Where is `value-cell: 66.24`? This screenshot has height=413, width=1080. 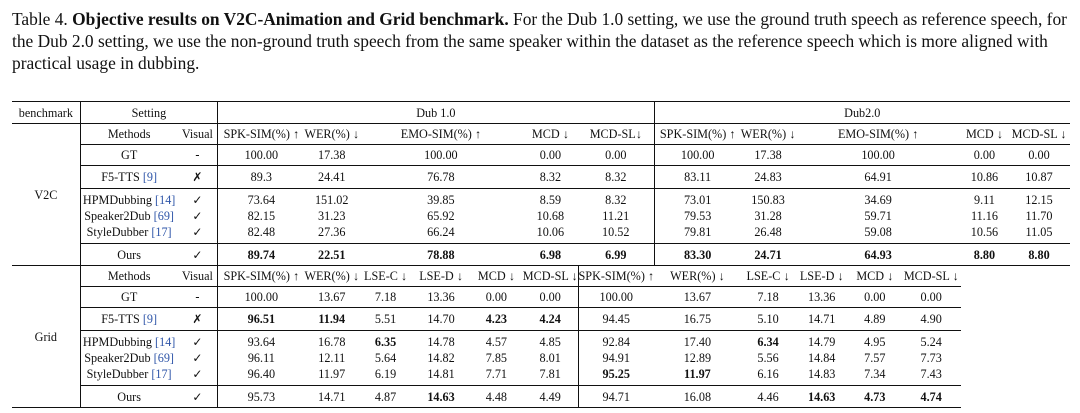
value-cell: 66.24 is located at coordinates (440, 234).